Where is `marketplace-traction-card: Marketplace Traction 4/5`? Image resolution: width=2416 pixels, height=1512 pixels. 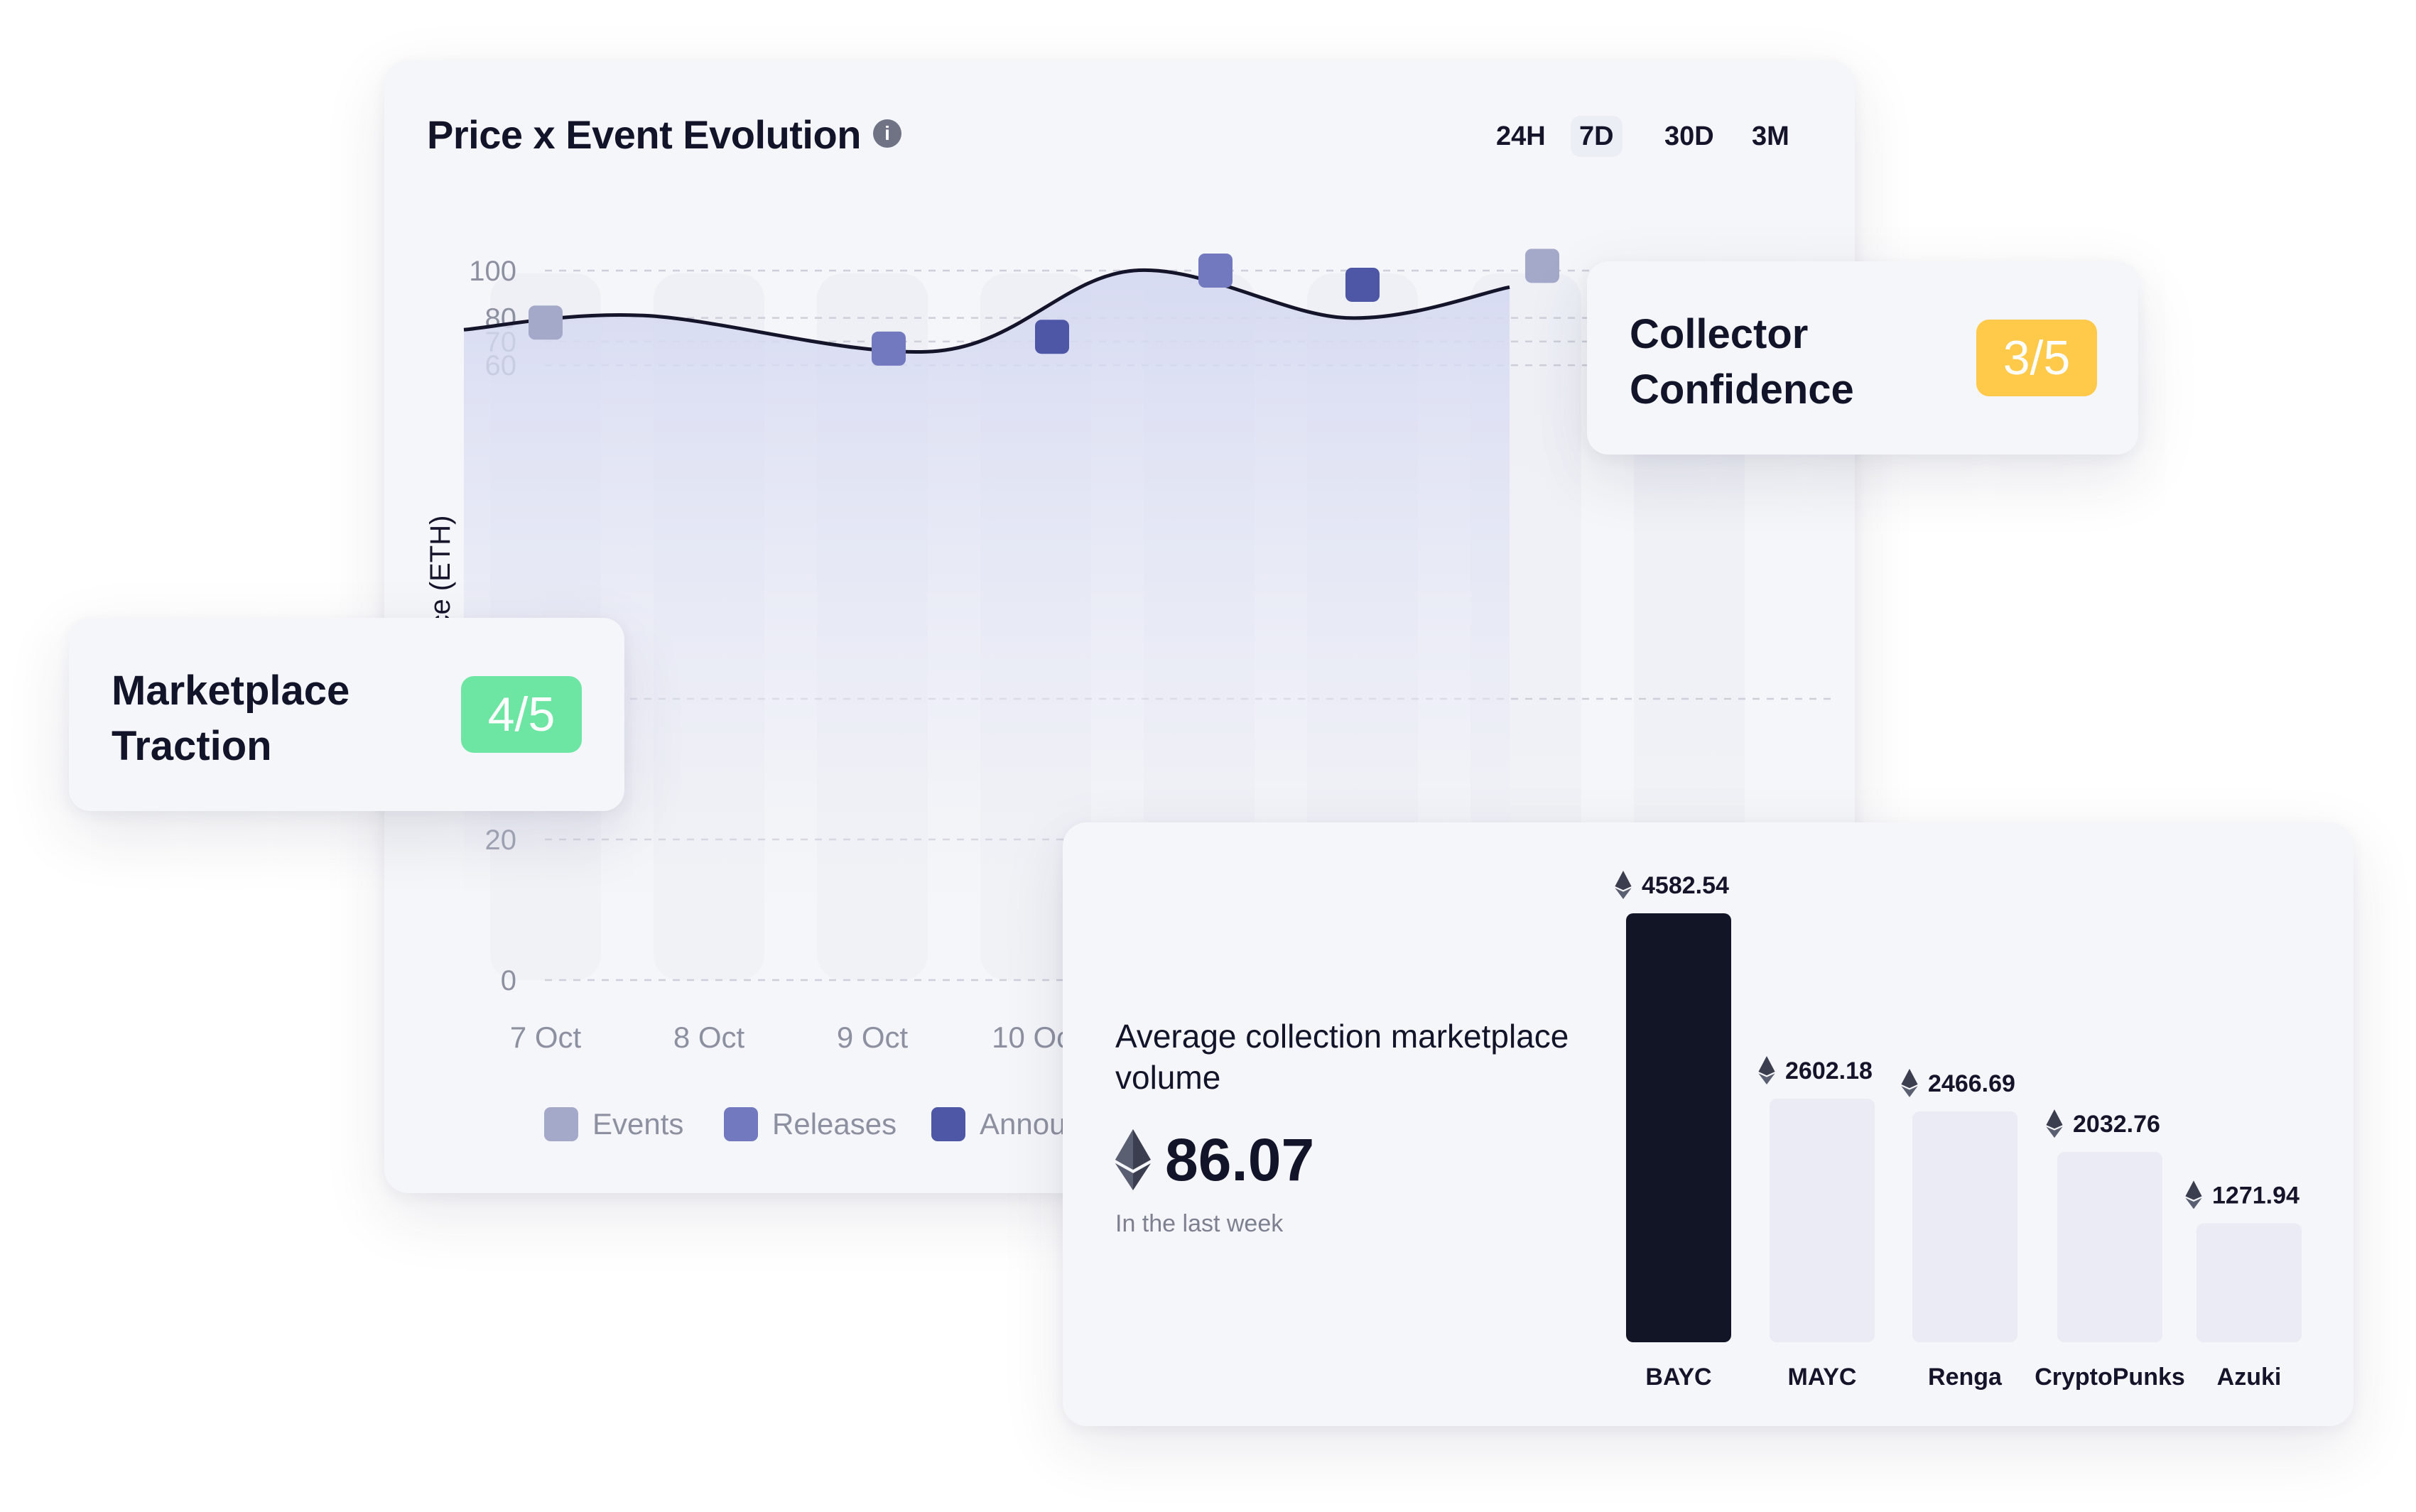
marketplace-traction-card: Marketplace Traction 4/5 is located at coordinates (346, 714).